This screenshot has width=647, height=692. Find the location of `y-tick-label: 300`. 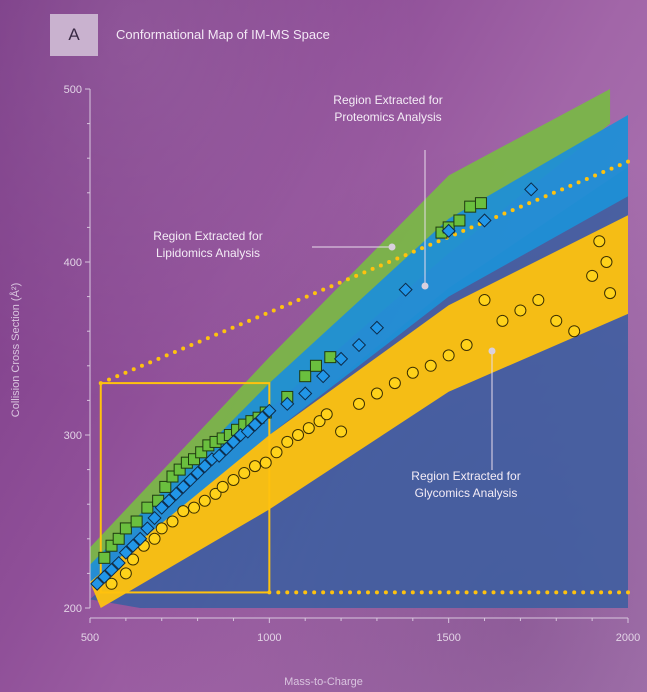

y-tick-label: 300 is located at coordinates (73, 436).